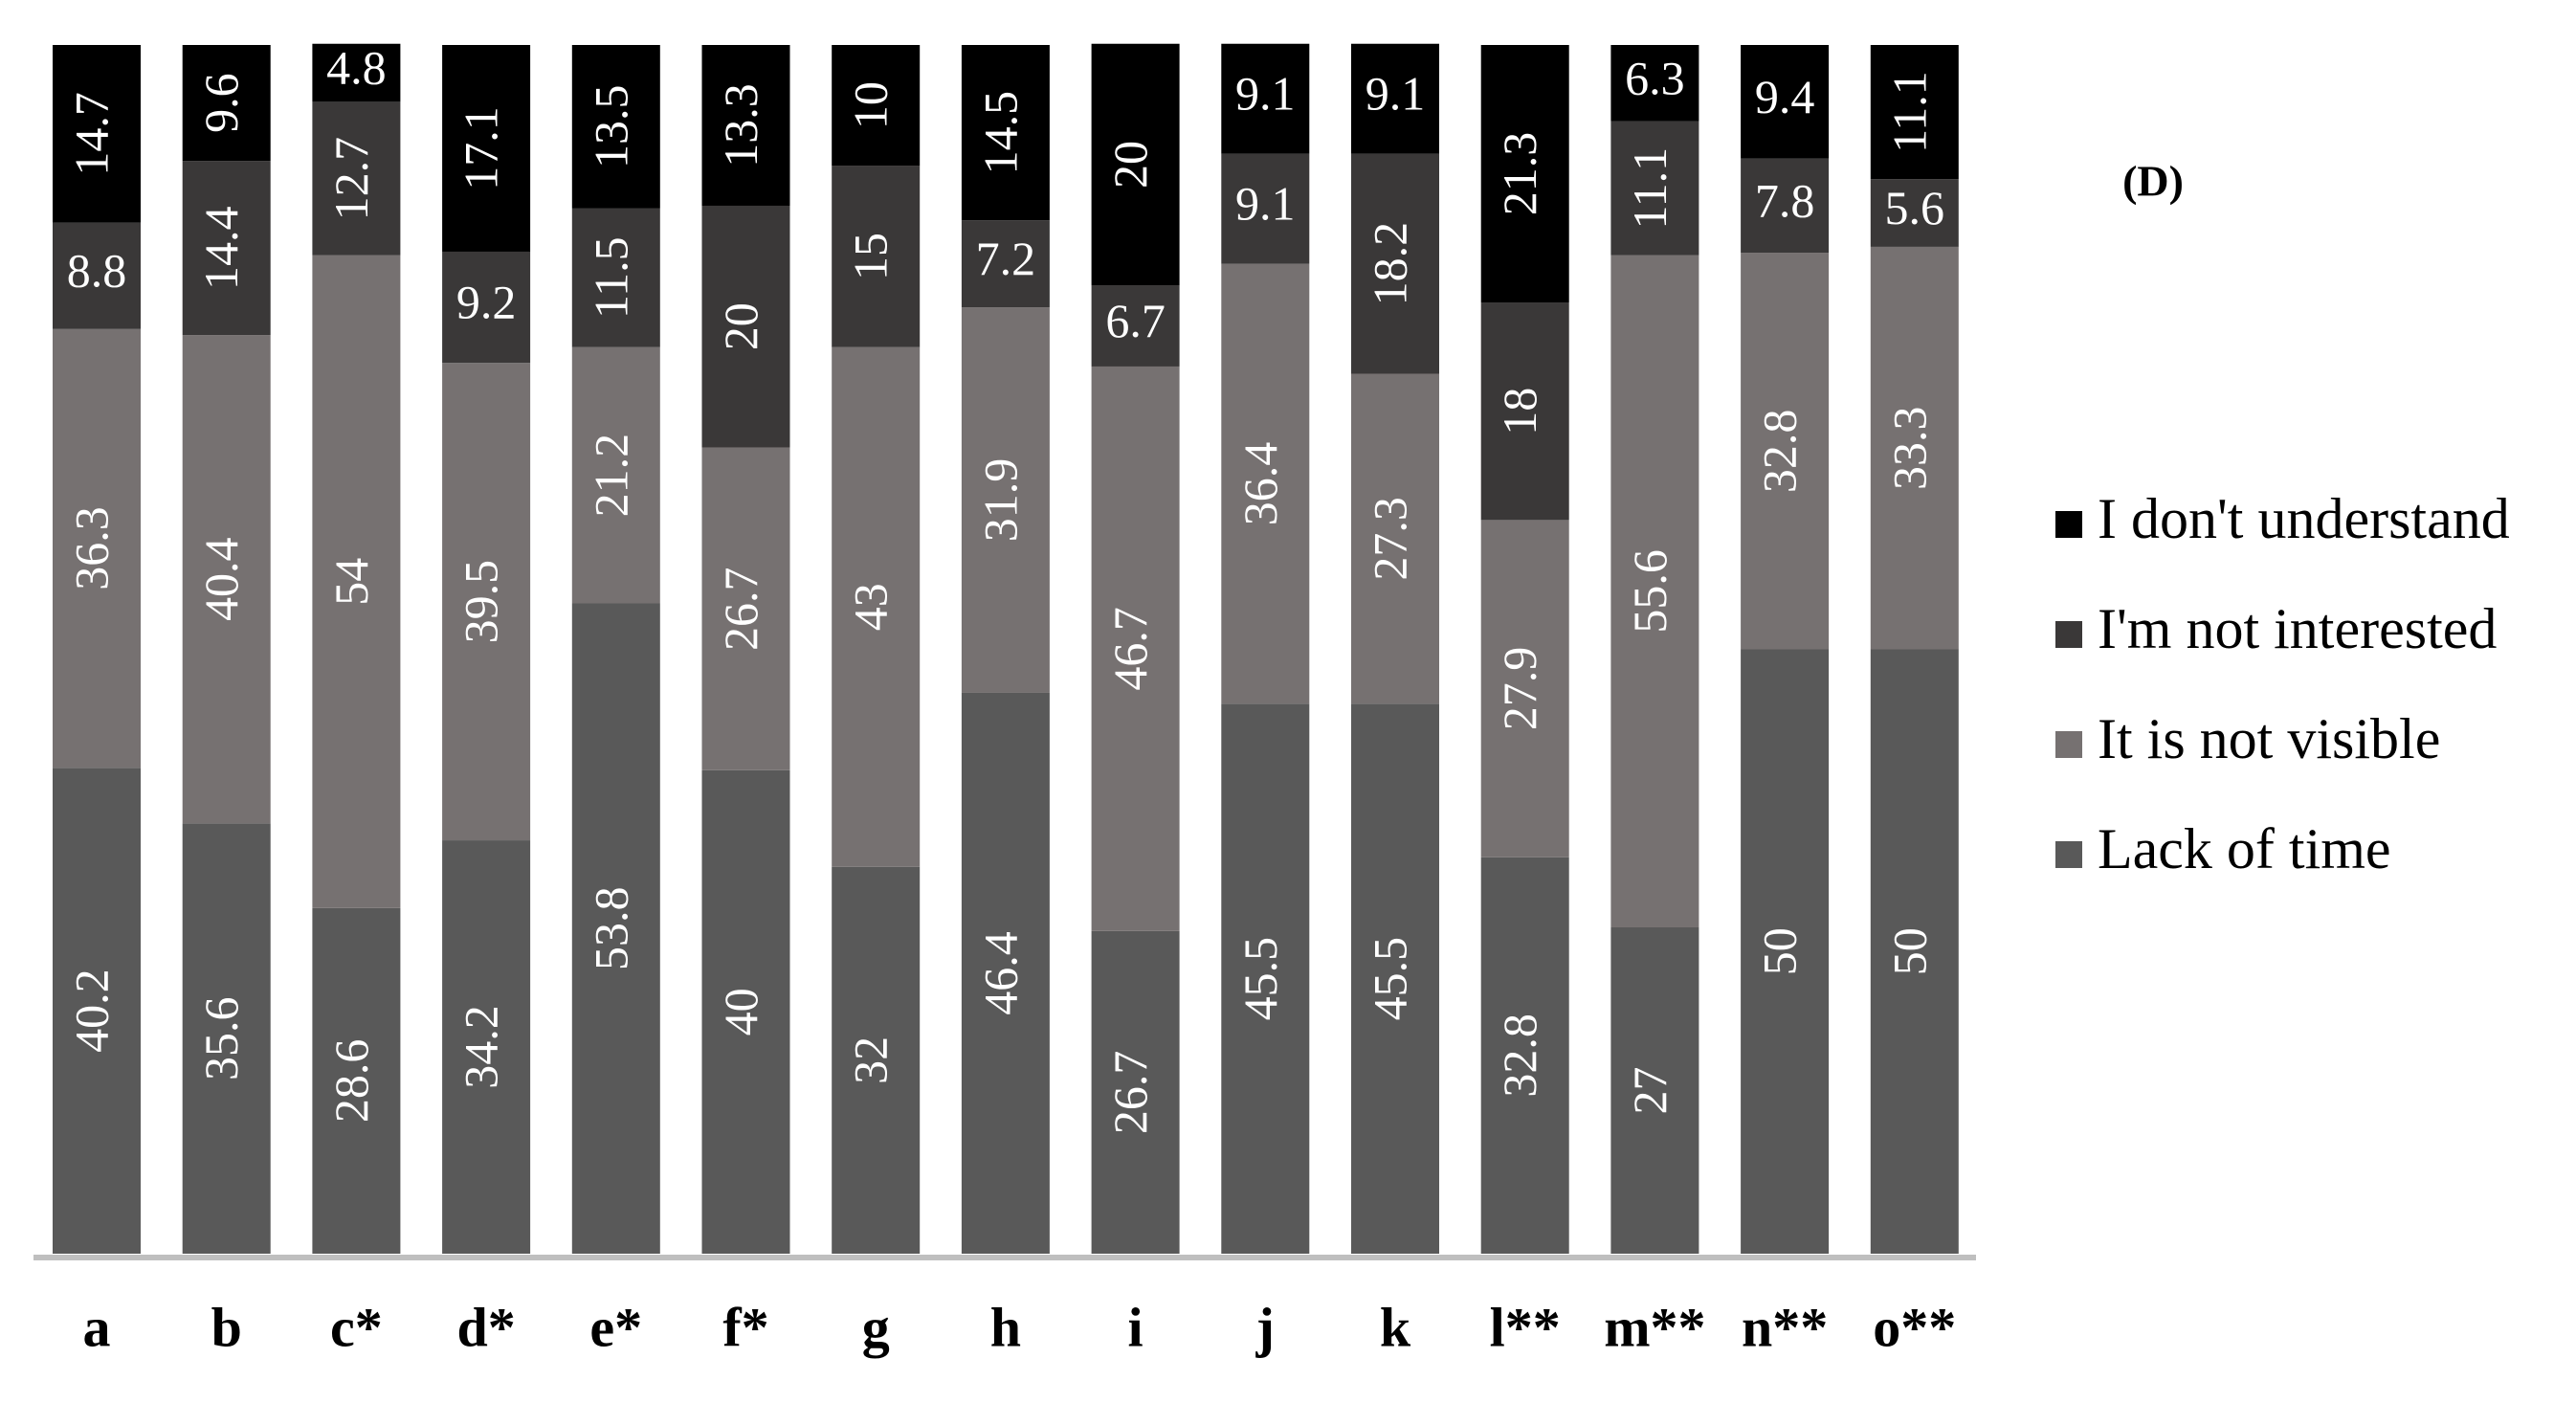  What do you see at coordinates (485, 1327) in the screenshot?
I see `x-tick-label: d*` at bounding box center [485, 1327].